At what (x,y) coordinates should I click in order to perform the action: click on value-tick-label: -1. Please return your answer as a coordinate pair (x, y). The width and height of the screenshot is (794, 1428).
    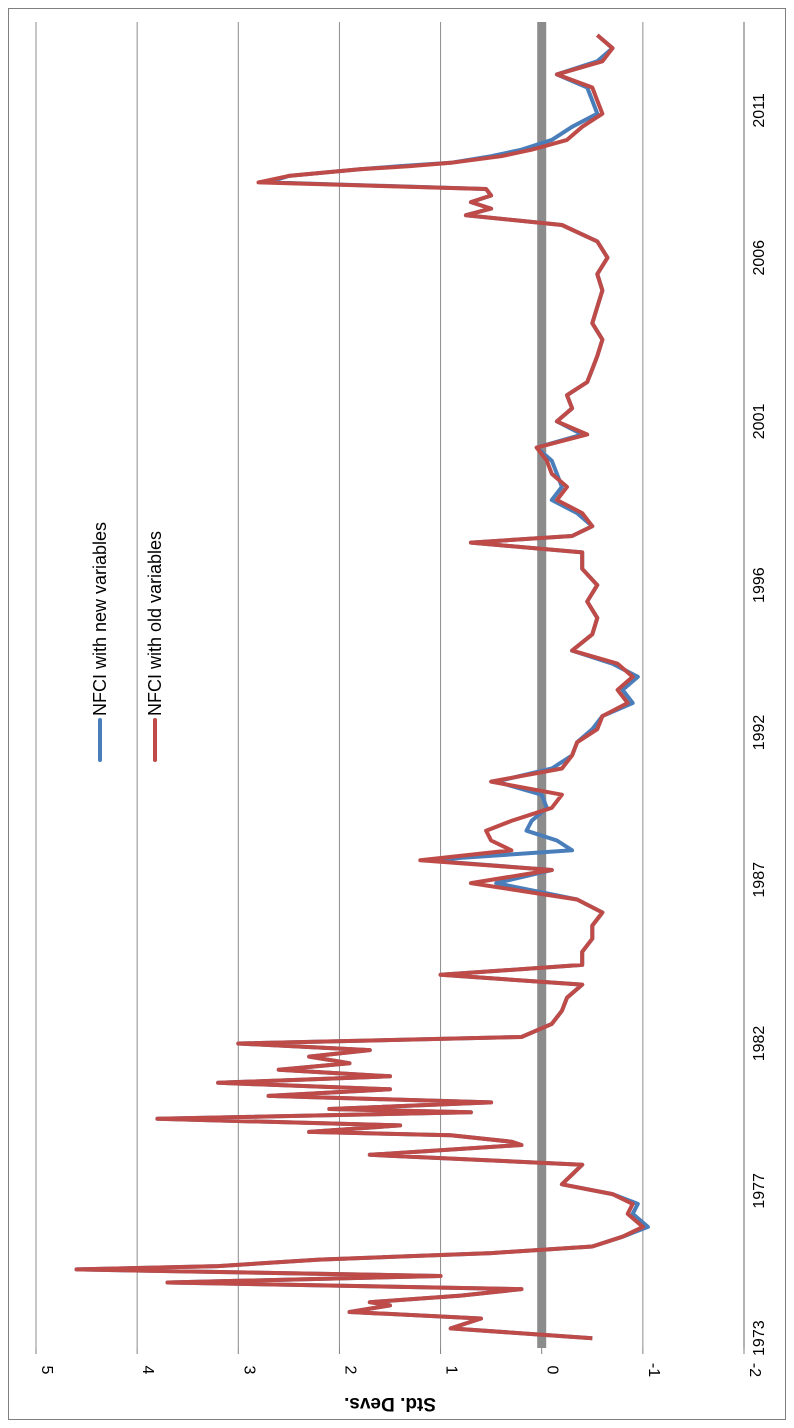
    Looking at the image, I should click on (653, 1370).